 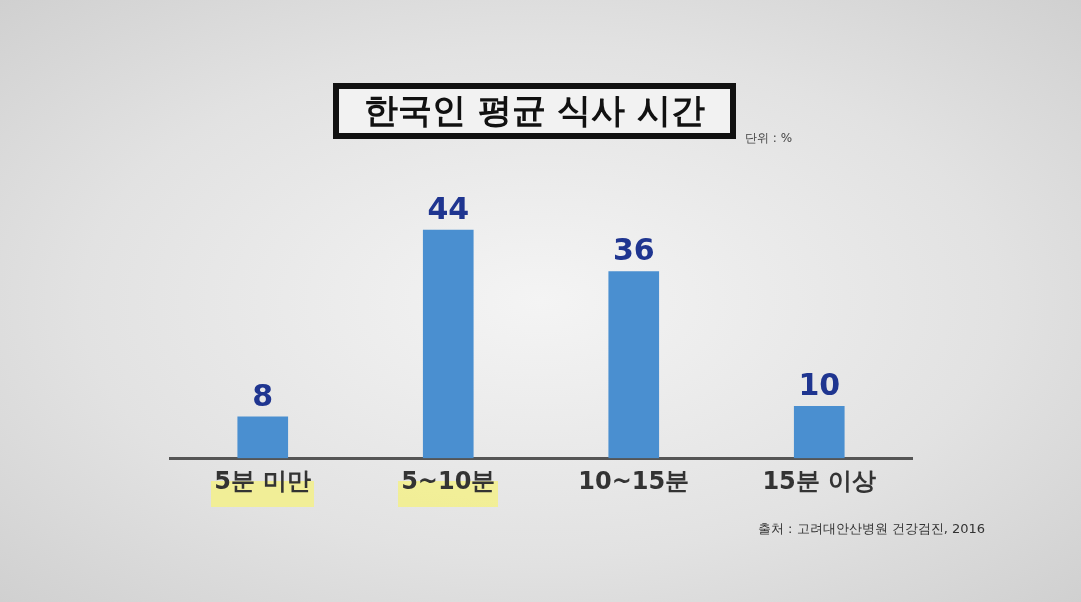 I want to click on x-tick-label: 15분 이상, so click(x=819, y=480).